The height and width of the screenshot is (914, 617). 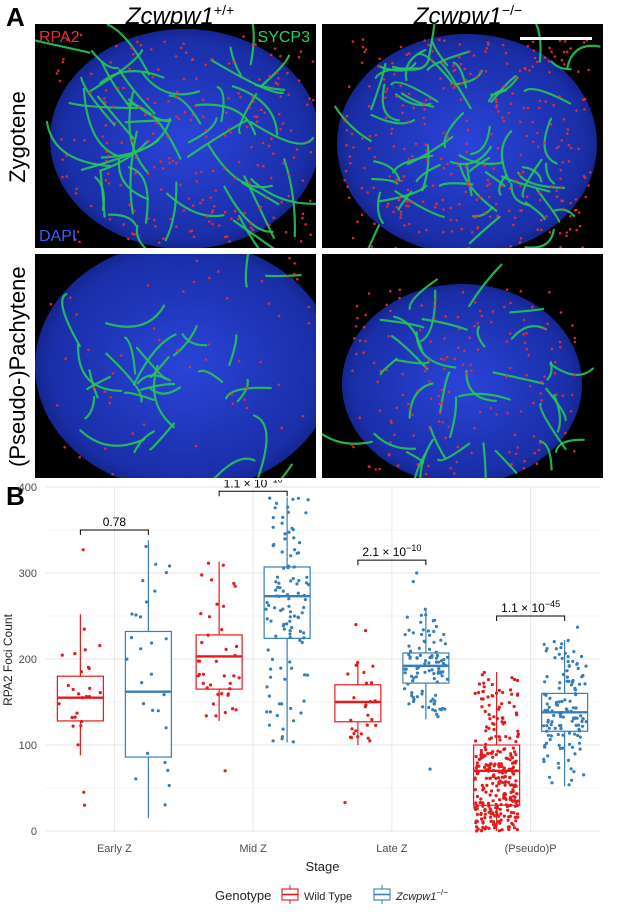 What do you see at coordinates (115, 522) in the screenshot?
I see `p-value-label: 0.78` at bounding box center [115, 522].